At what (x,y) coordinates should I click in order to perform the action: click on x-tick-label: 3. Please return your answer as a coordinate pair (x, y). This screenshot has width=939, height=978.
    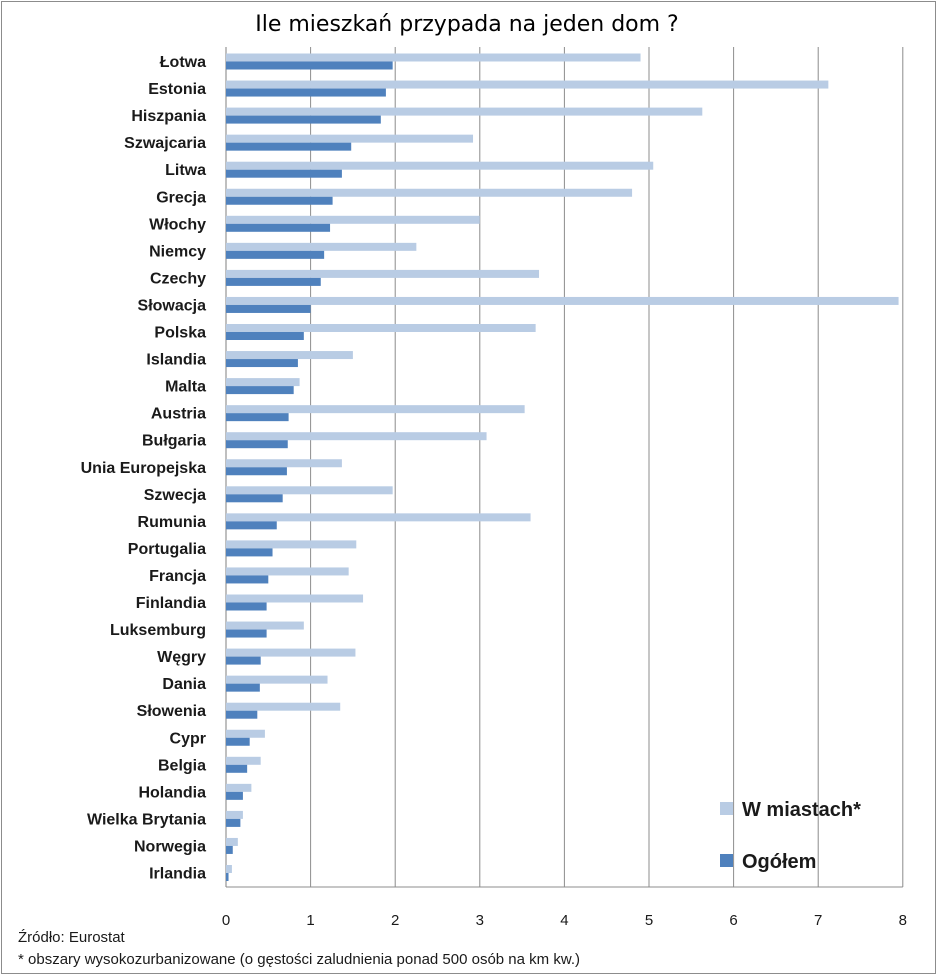
    Looking at the image, I should click on (480, 920).